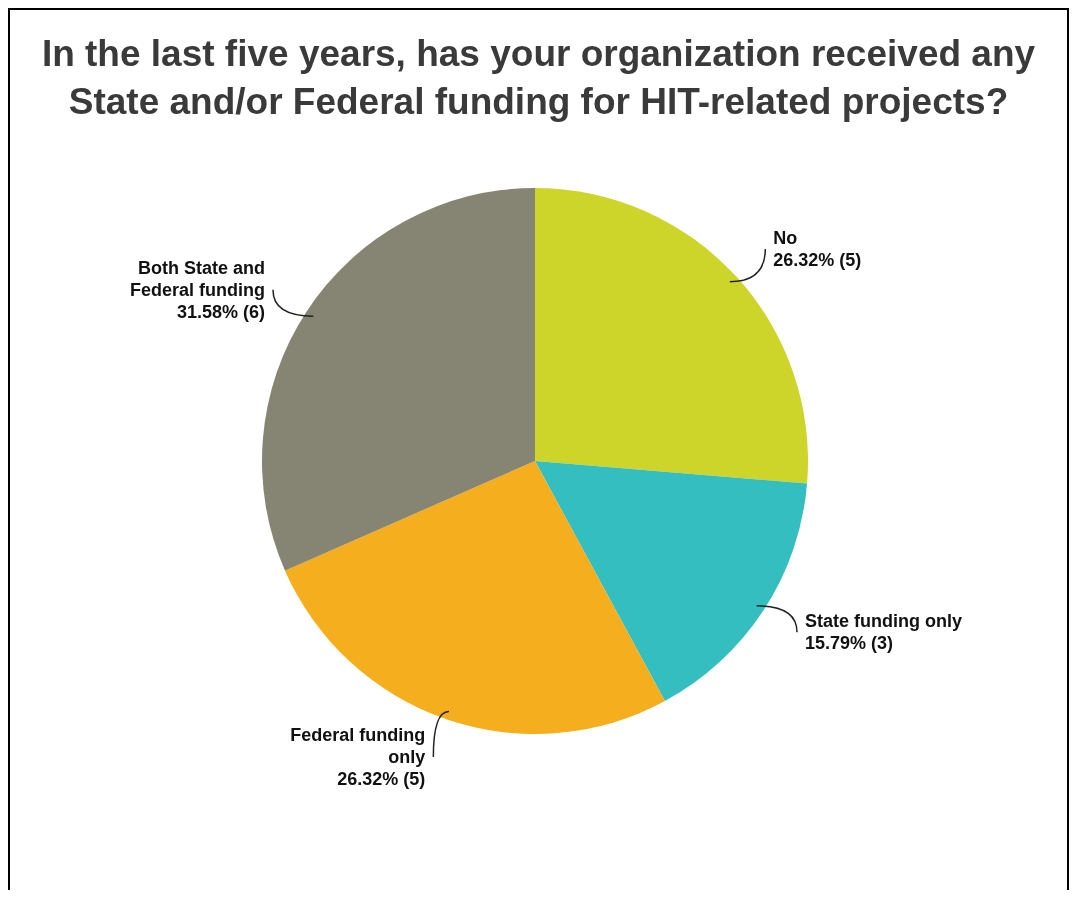 Image resolution: width=1077 pixels, height=898 pixels. I want to click on slice-label: Federal funding only, so click(358, 746).